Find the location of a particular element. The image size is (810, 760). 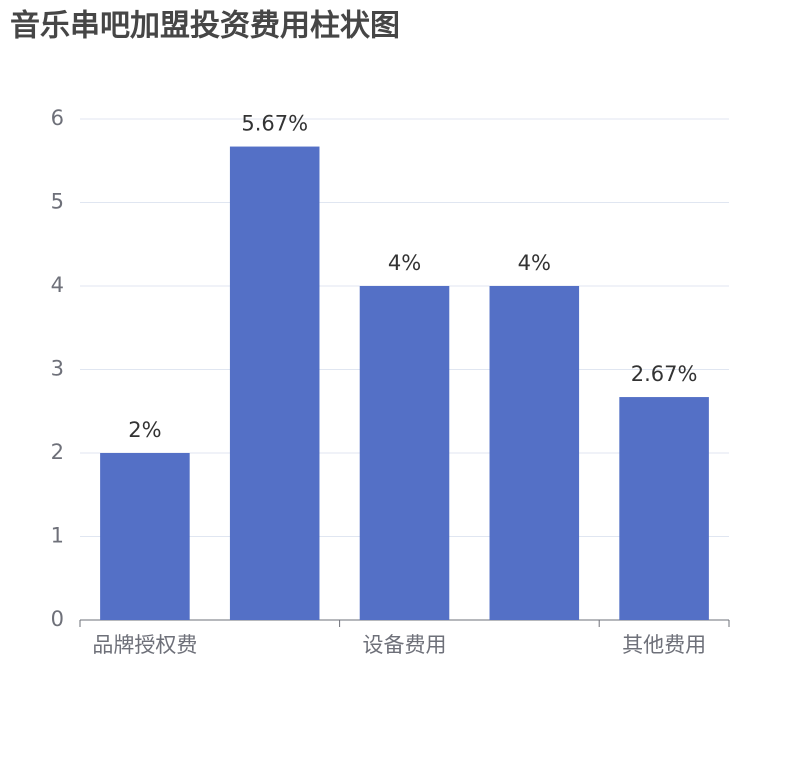

y-tick-label: 0 is located at coordinates (57, 619).